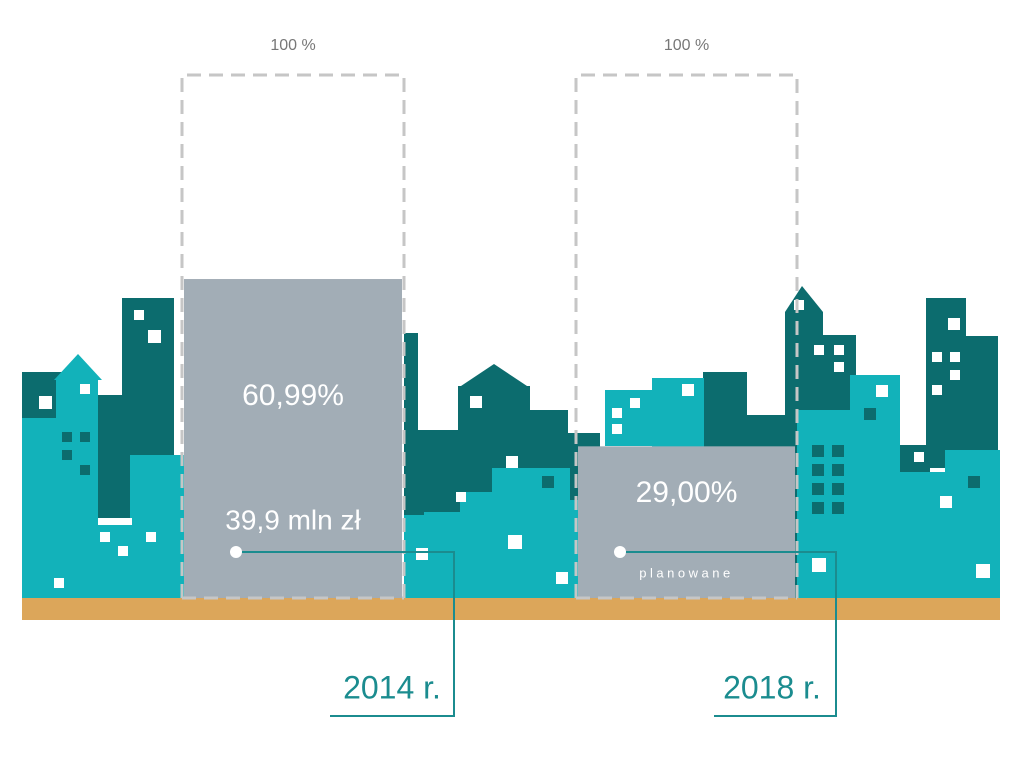 This screenshot has height=758, width=1024. Describe the element at coordinates (392, 687) in the screenshot. I see `category-label: 2014 r.` at that location.